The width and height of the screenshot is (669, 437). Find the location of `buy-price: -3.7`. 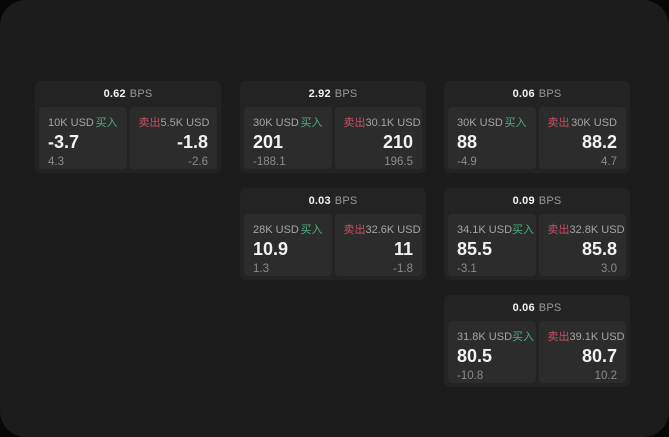

buy-price: -3.7 is located at coordinates (64, 142).